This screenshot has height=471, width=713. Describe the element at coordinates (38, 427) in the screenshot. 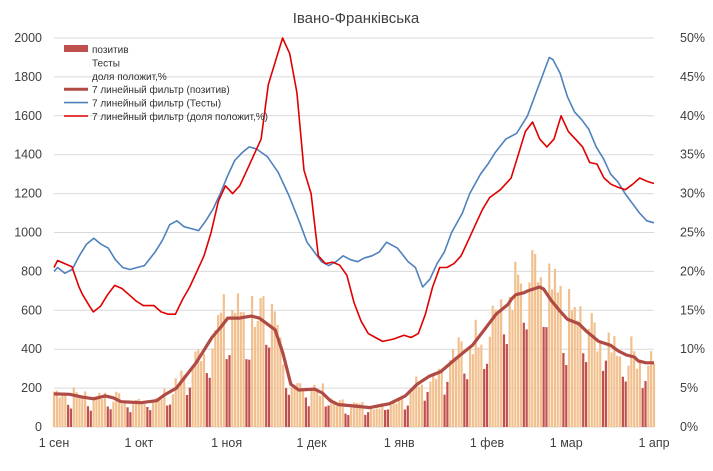

I see `left-tick-label: 0` at that location.